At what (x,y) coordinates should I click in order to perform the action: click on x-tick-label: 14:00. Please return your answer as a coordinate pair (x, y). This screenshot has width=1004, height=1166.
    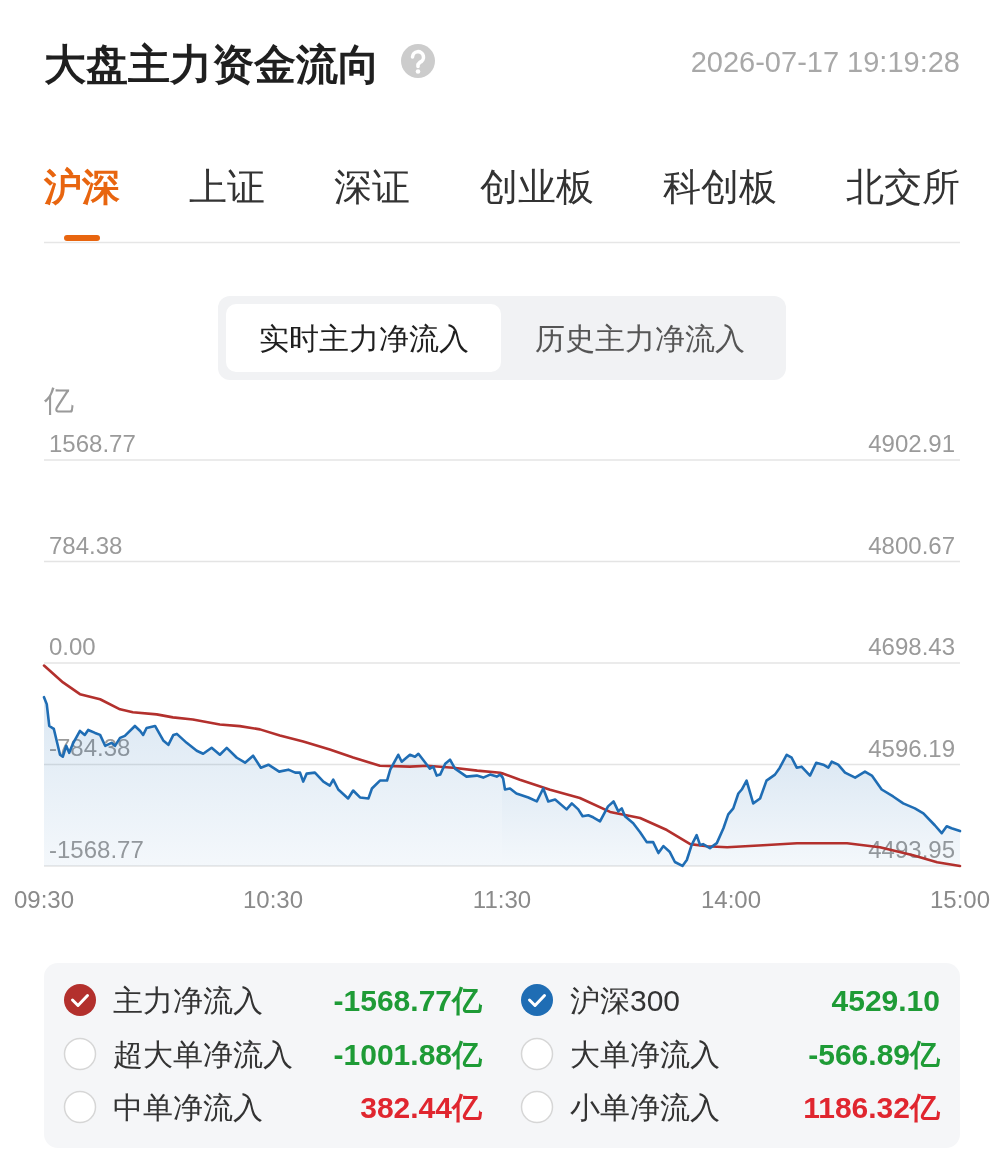
    Looking at the image, I should click on (731, 899).